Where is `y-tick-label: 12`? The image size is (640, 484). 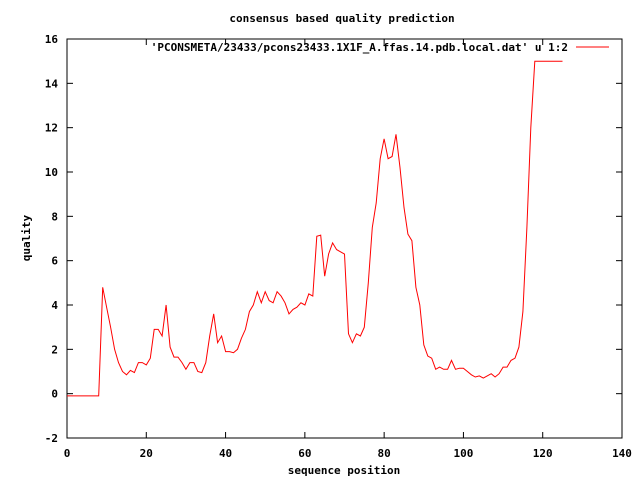
y-tick-label: 12 is located at coordinates (51, 128).